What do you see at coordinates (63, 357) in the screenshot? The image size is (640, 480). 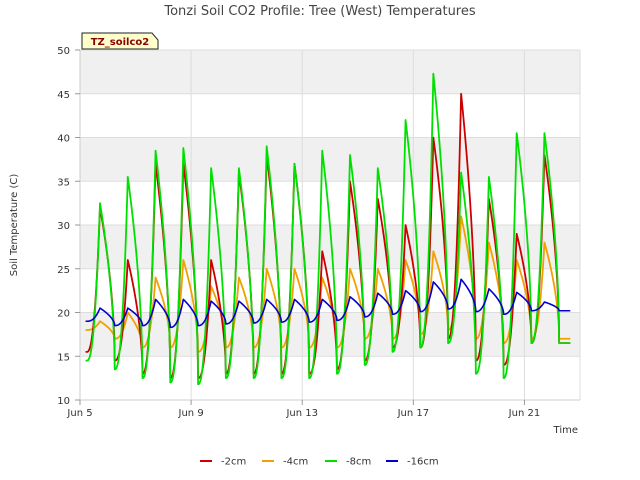 I see `y-tick-label: 15` at bounding box center [63, 357].